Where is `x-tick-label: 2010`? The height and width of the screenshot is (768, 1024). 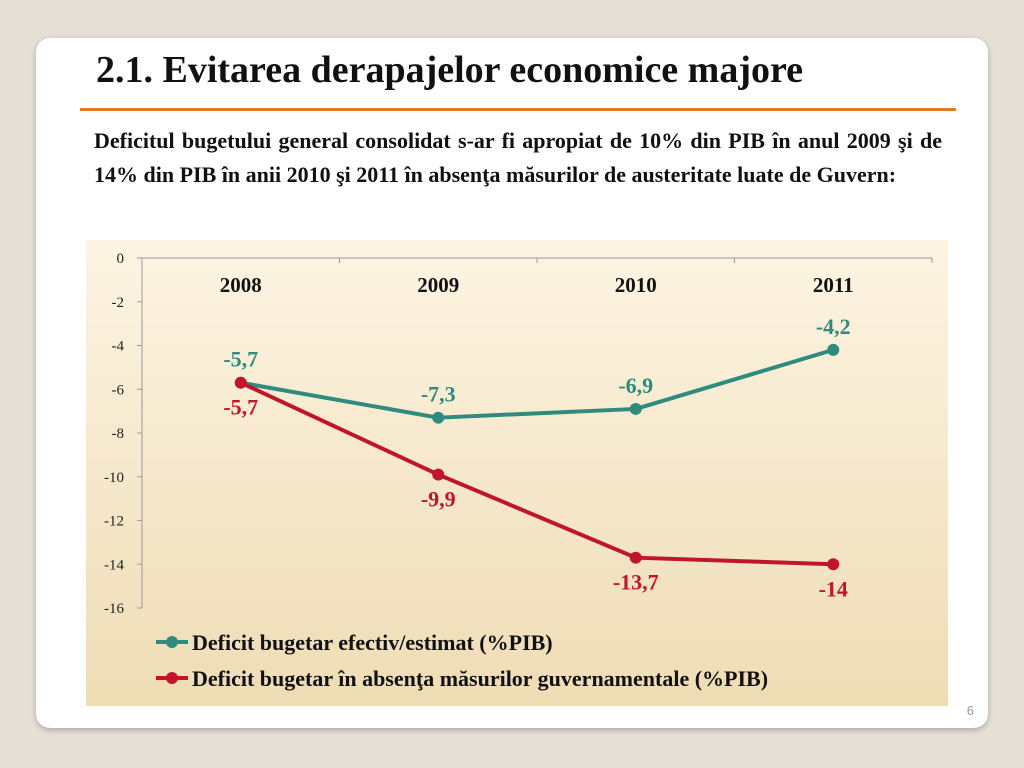
x-tick-label: 2010 is located at coordinates (636, 285).